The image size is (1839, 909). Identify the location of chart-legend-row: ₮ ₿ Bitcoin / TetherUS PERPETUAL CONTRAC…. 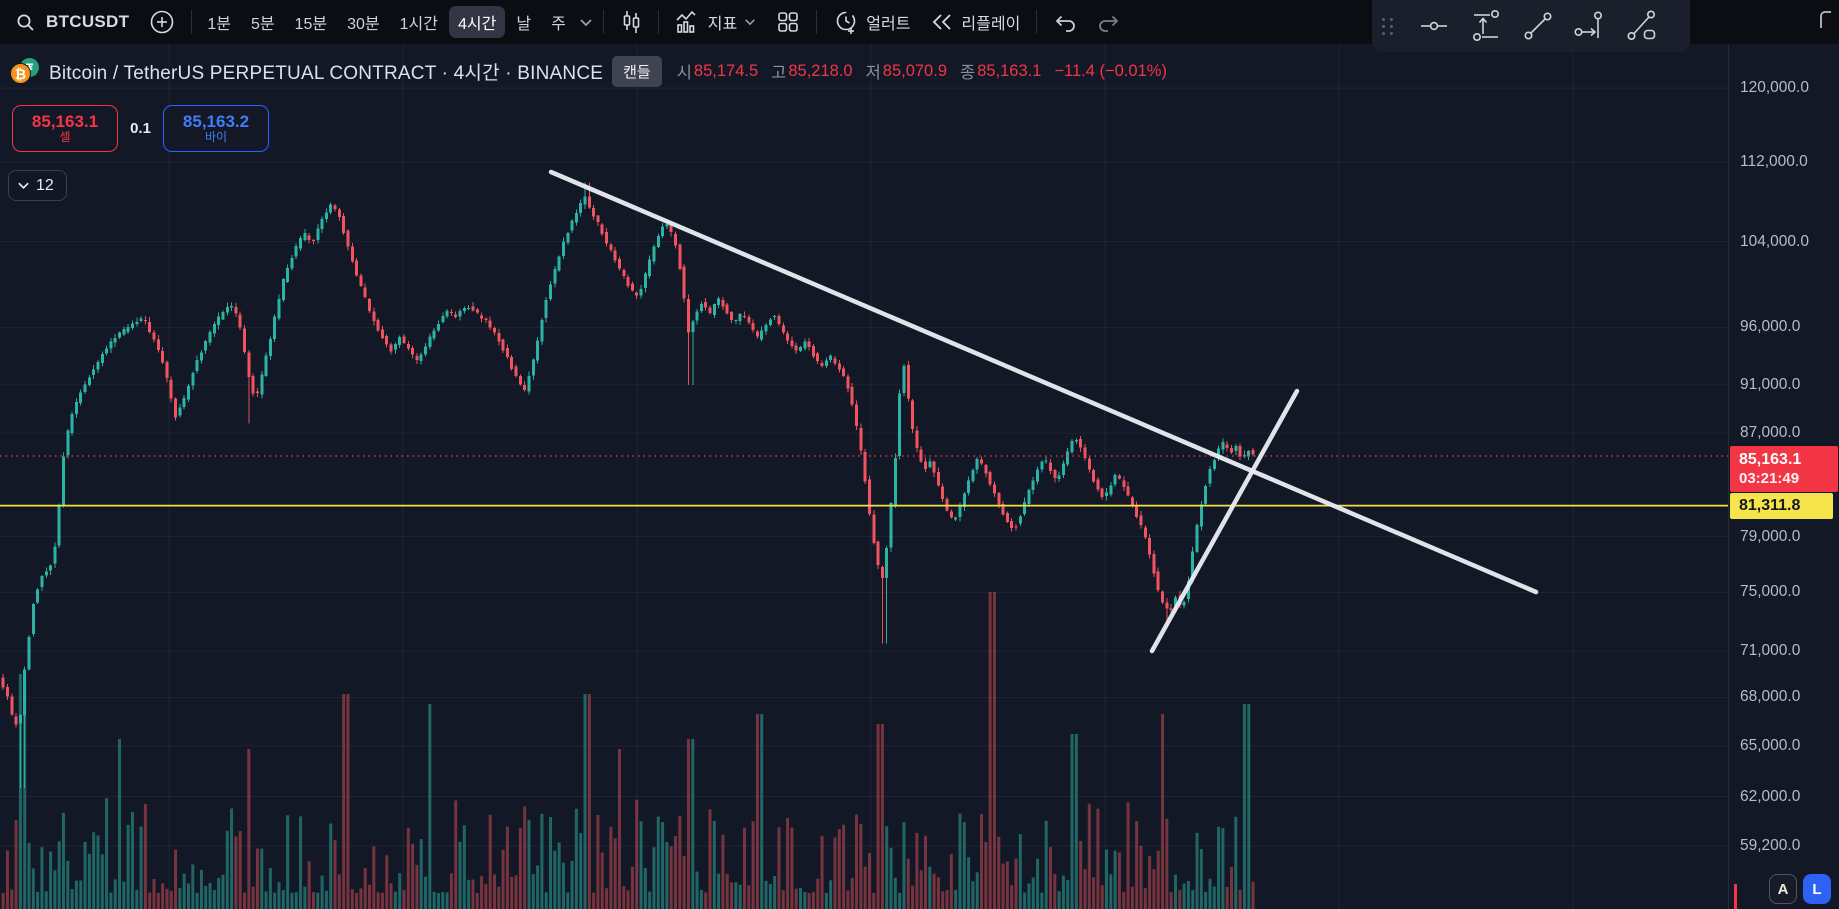
(588, 71).